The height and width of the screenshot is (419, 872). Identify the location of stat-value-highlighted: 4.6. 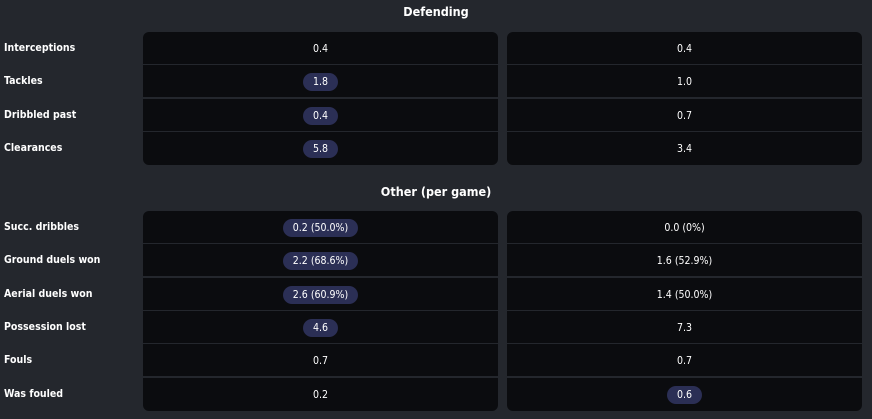
(320, 327).